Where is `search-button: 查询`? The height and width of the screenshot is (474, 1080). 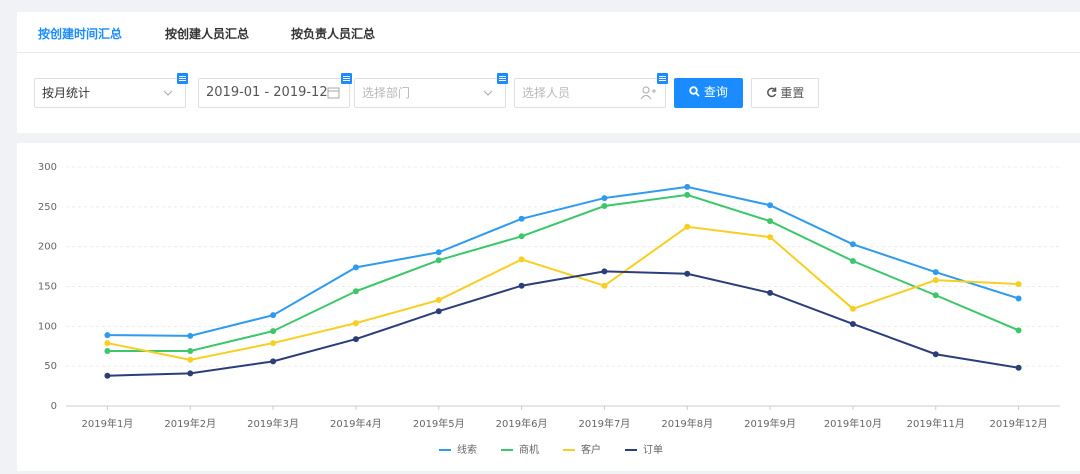
search-button: 查询 is located at coordinates (708, 93).